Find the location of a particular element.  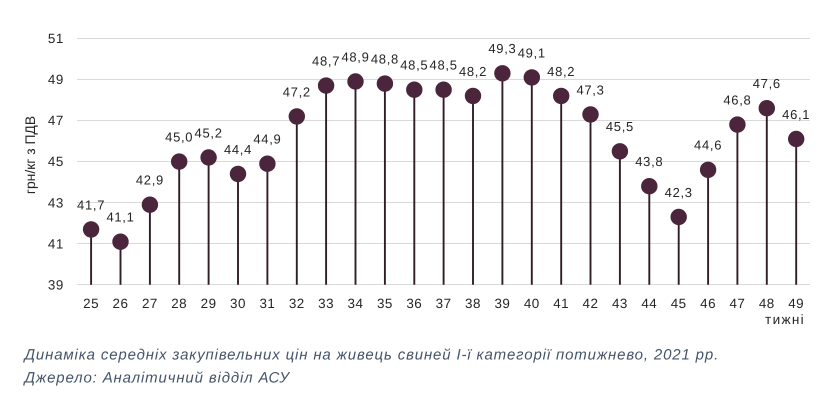

svg-text: 30 is located at coordinates (238, 303).